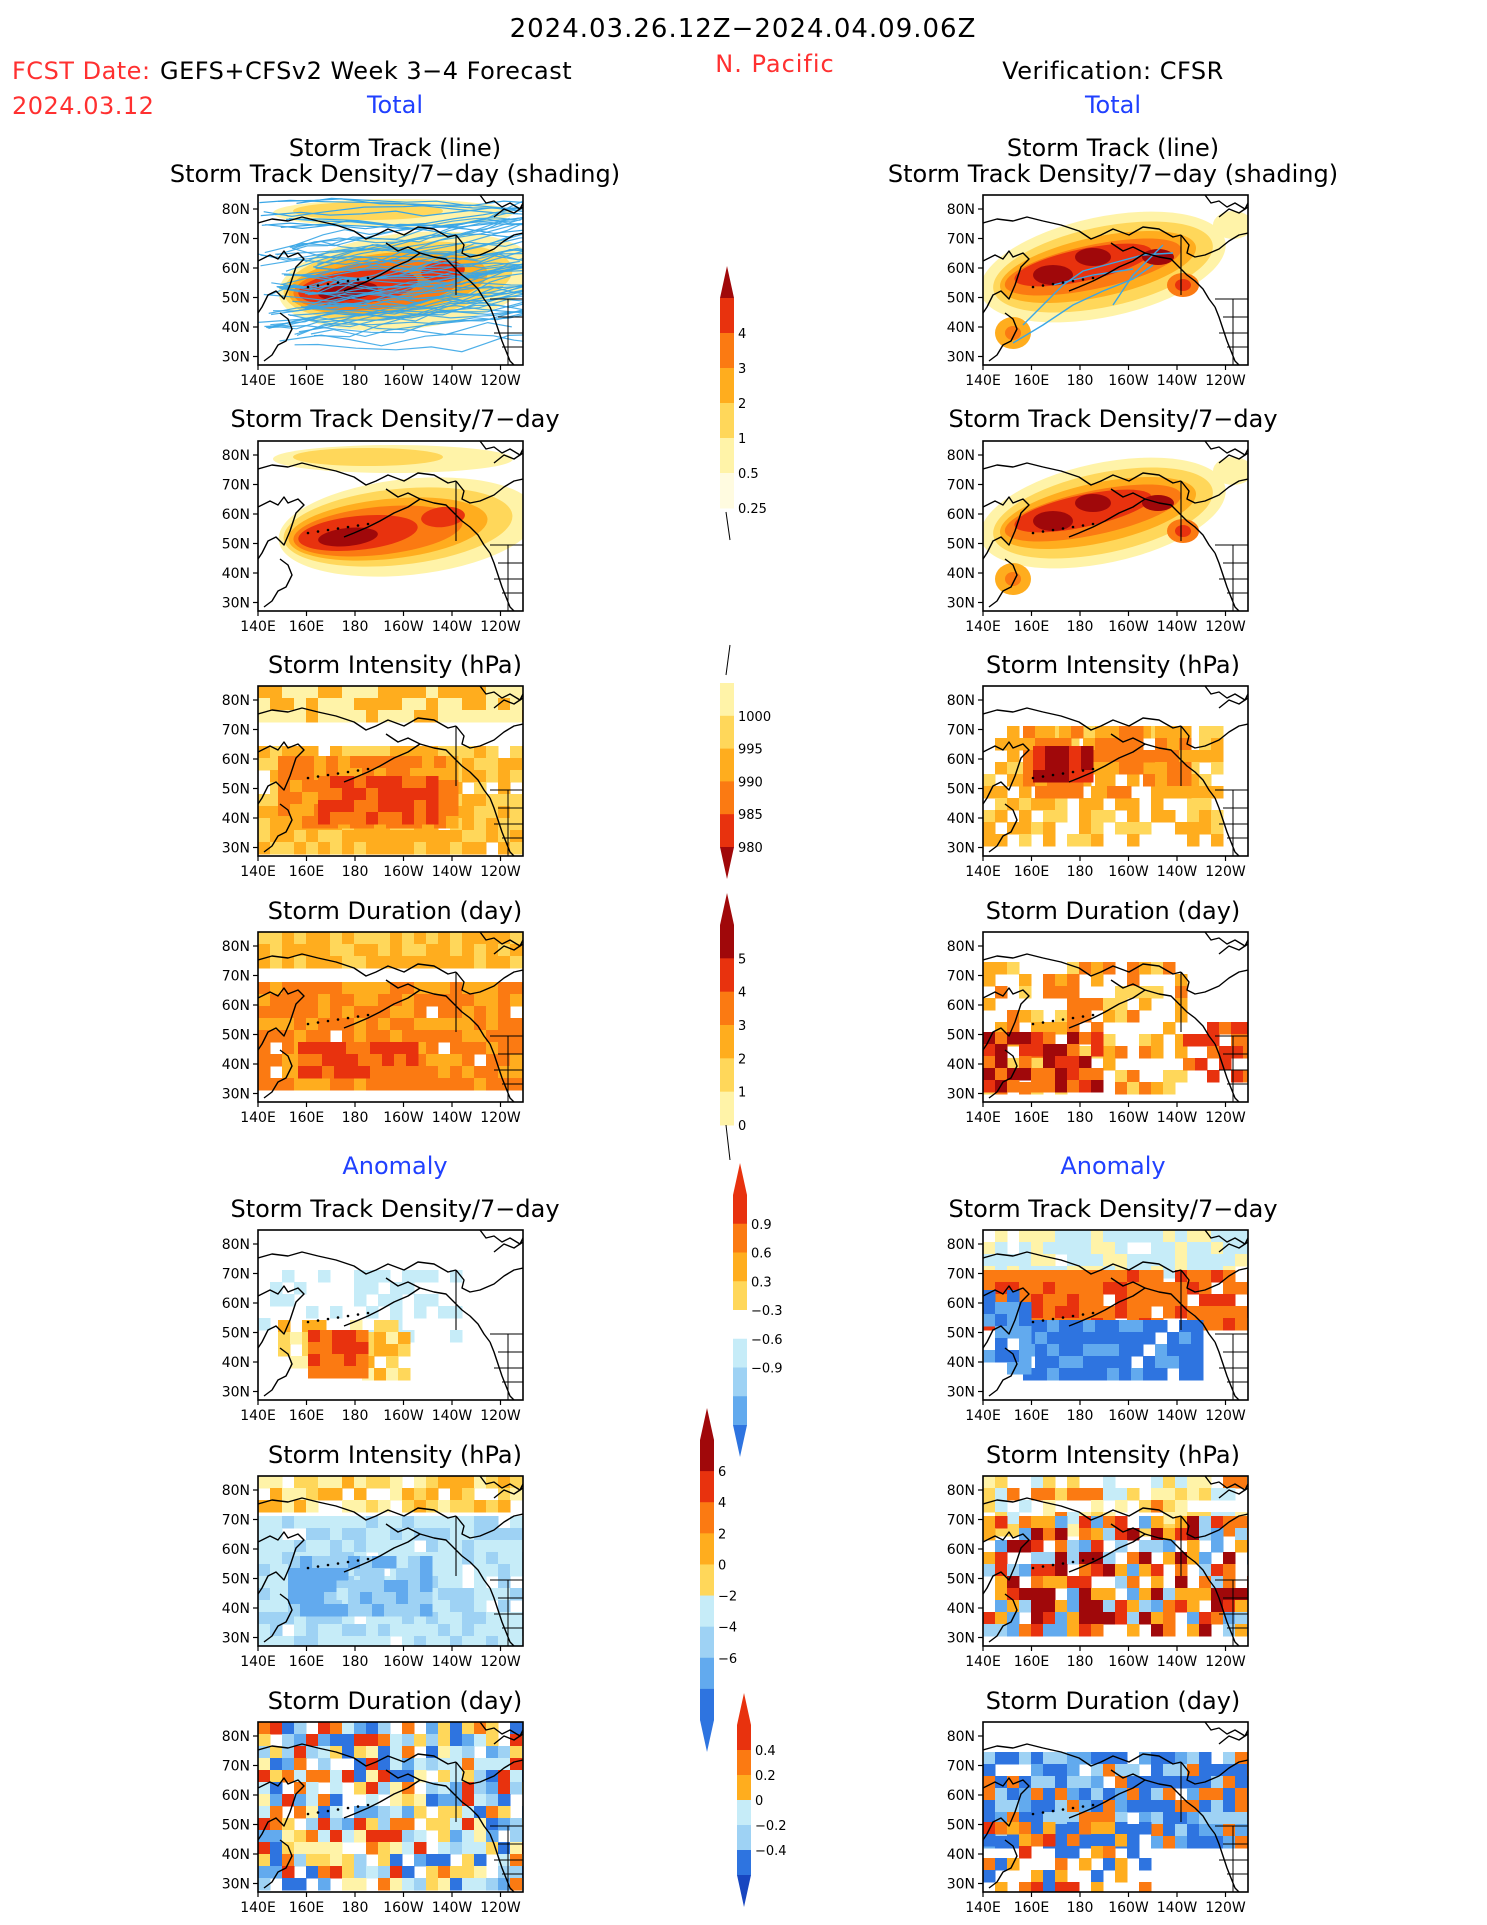  I want to click on panel-title-track-shading-left: Storm Track Density/7−day (shading), so click(395, 174).